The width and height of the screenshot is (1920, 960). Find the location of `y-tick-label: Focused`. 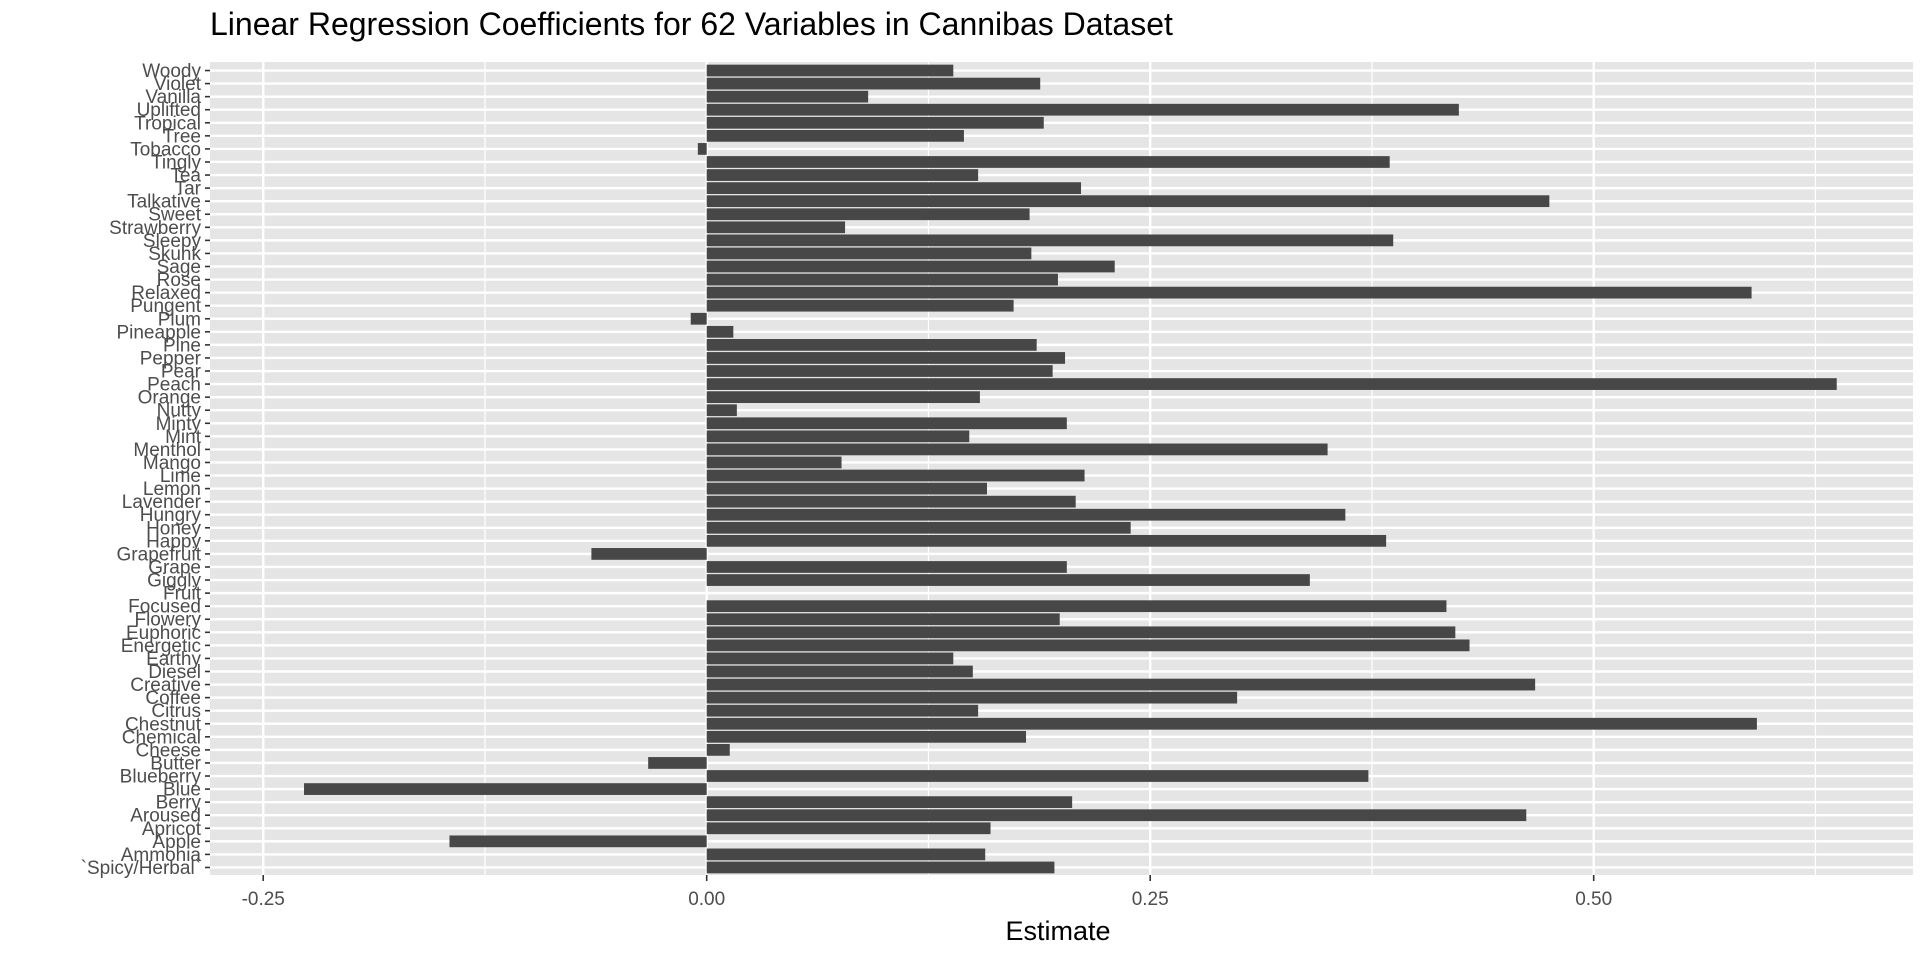

y-tick-label: Focused is located at coordinates (164, 607).